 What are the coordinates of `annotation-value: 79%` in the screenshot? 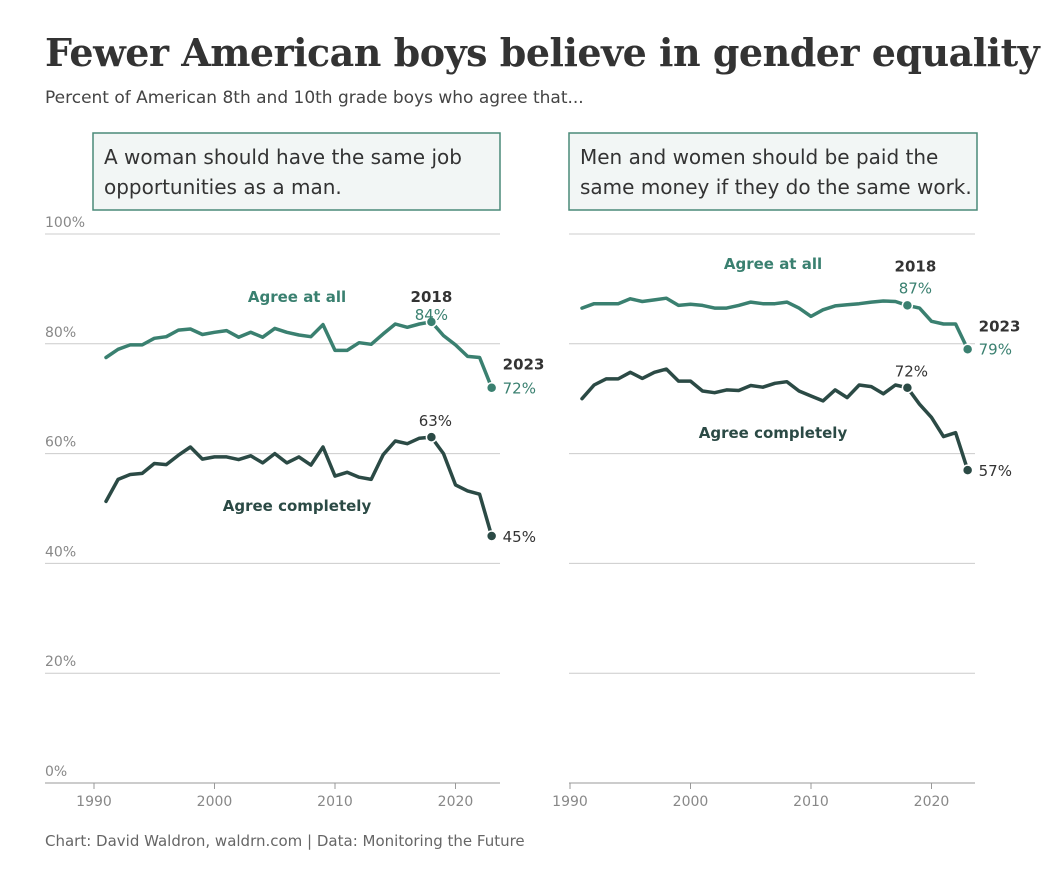 It's located at (995, 349).